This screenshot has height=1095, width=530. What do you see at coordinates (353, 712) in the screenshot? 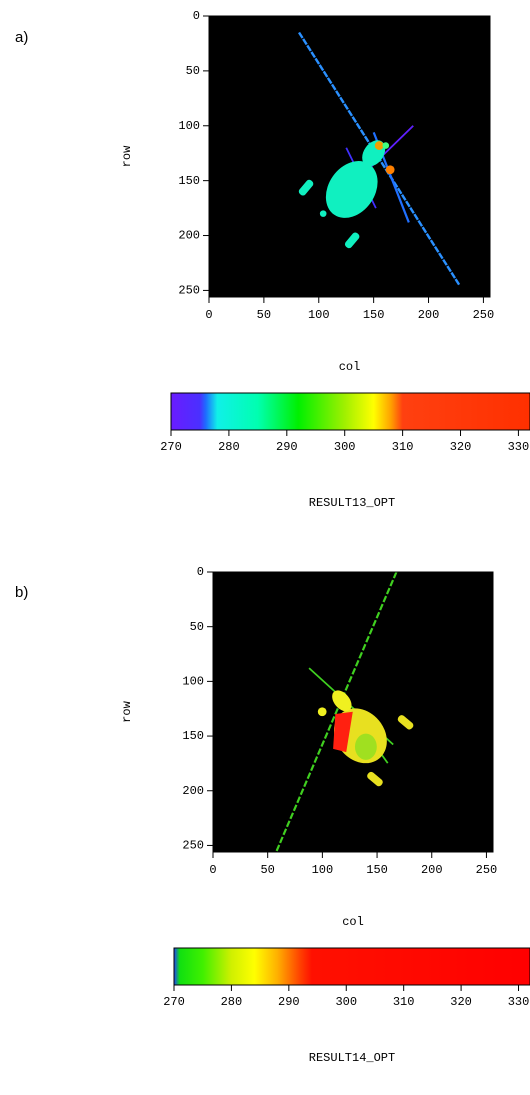
I see `image-b` at bounding box center [353, 712].